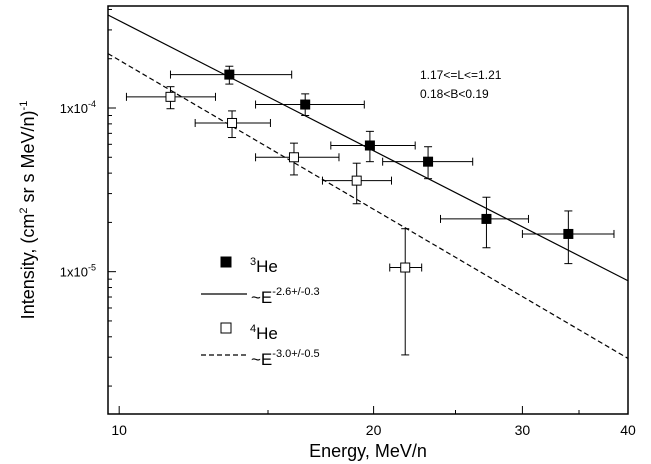  I want to click on legend-label-fit3-base: ~E, so click(261, 297).